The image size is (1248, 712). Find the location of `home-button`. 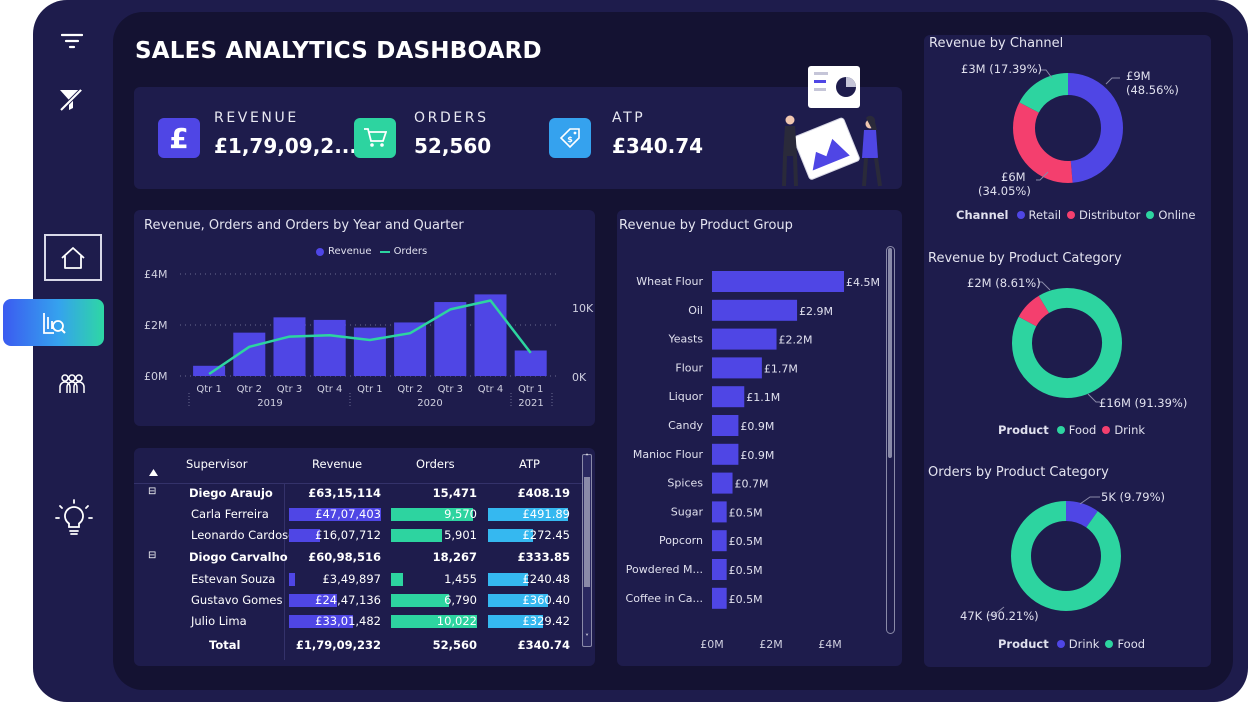

home-button is located at coordinates (73, 257).